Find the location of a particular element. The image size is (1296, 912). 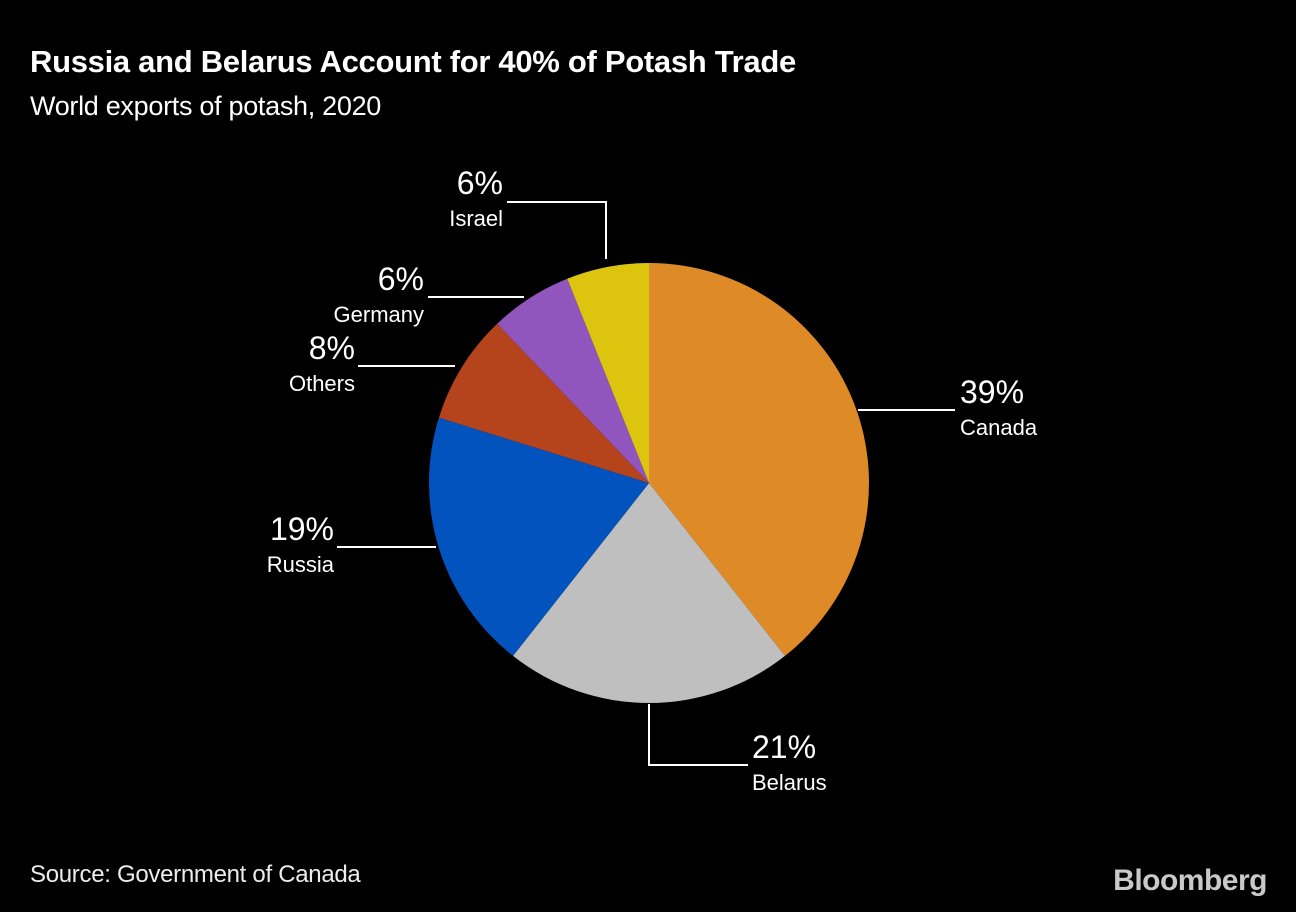

leader-line-israel is located at coordinates (557, 230).